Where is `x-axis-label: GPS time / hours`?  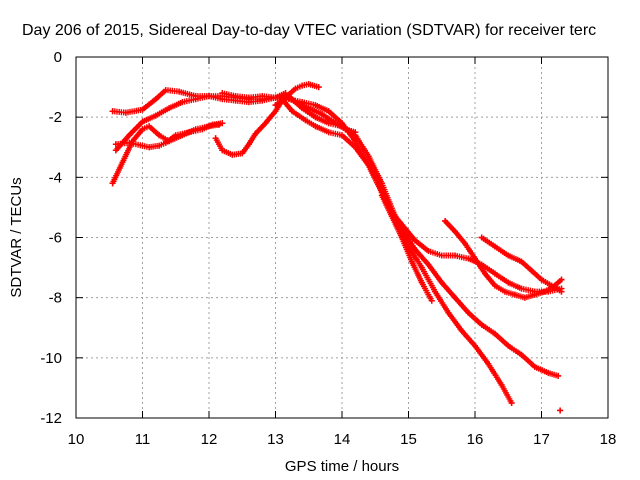
x-axis-label: GPS time / hours is located at coordinates (342, 466).